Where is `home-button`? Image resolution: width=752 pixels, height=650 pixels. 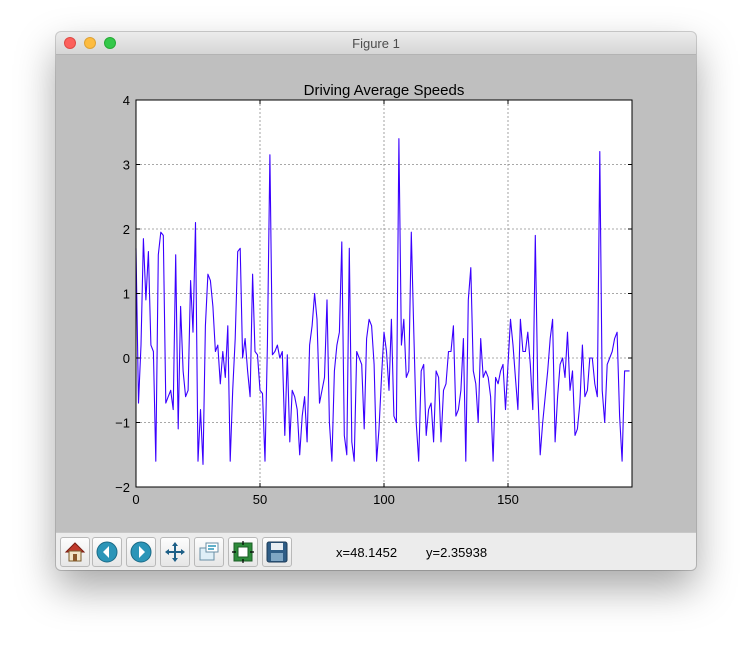
home-button is located at coordinates (75, 552).